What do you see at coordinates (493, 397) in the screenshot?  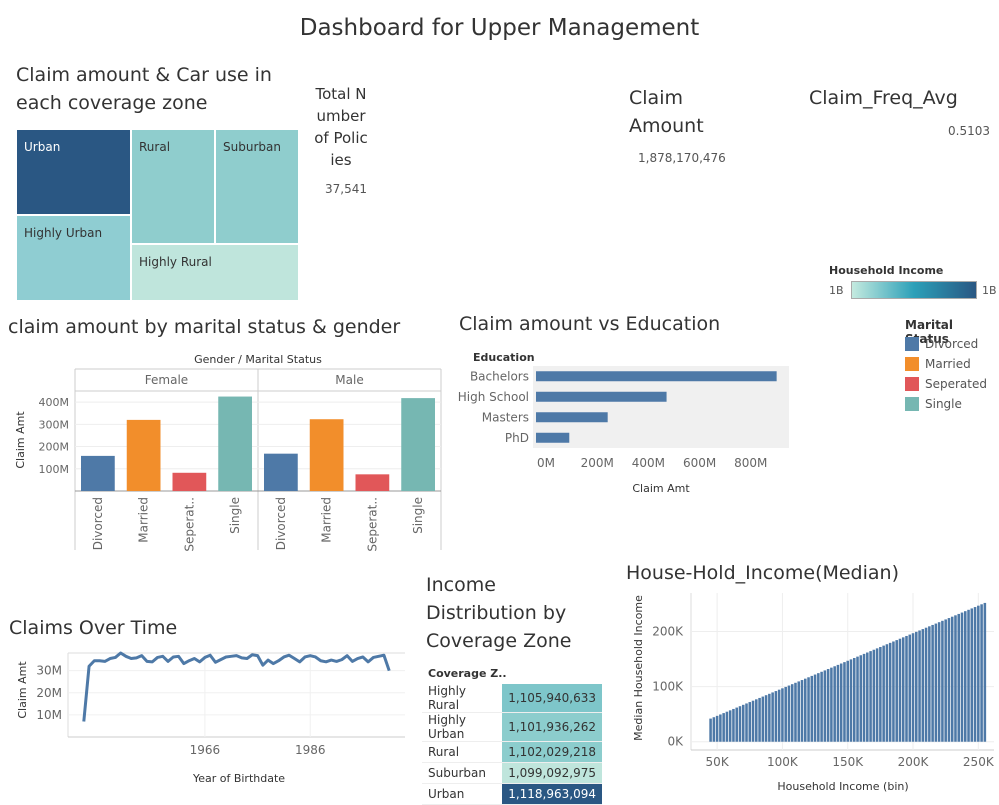 I see `education-y-tick: High School` at bounding box center [493, 397].